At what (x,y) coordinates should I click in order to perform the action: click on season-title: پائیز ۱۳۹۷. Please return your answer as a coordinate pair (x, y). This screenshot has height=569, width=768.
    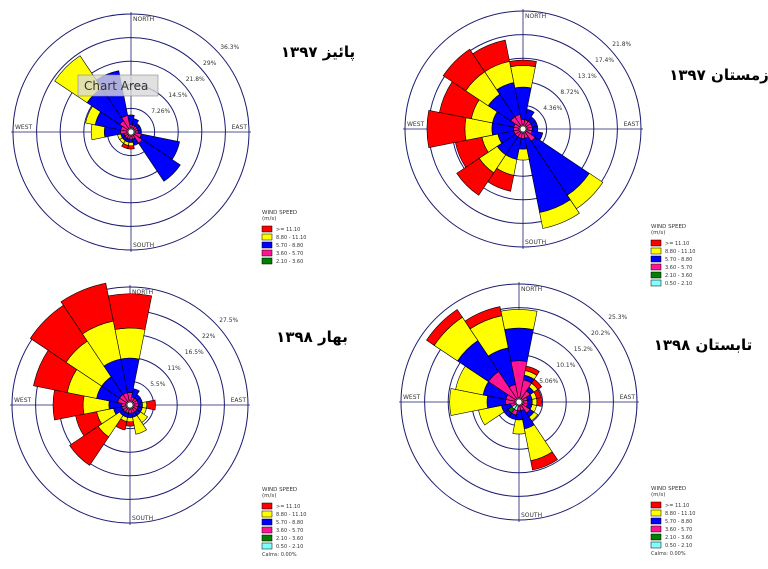
    Looking at the image, I should click on (318, 52).